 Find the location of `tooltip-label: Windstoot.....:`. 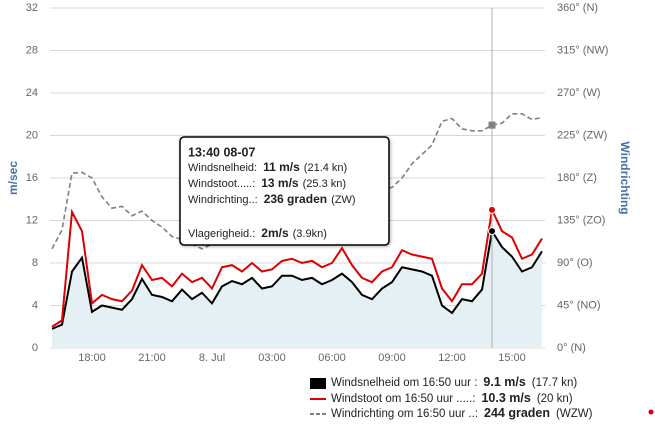

tooltip-label: Windstoot.....: is located at coordinates (221, 184).